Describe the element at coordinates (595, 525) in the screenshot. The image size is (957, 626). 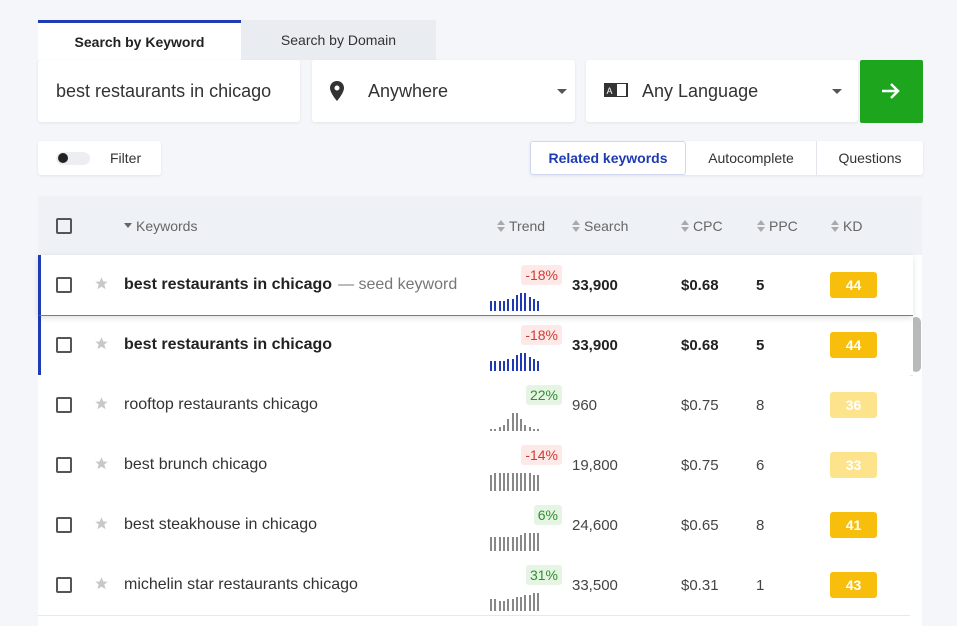
I see `search-volume: 24,600` at that location.